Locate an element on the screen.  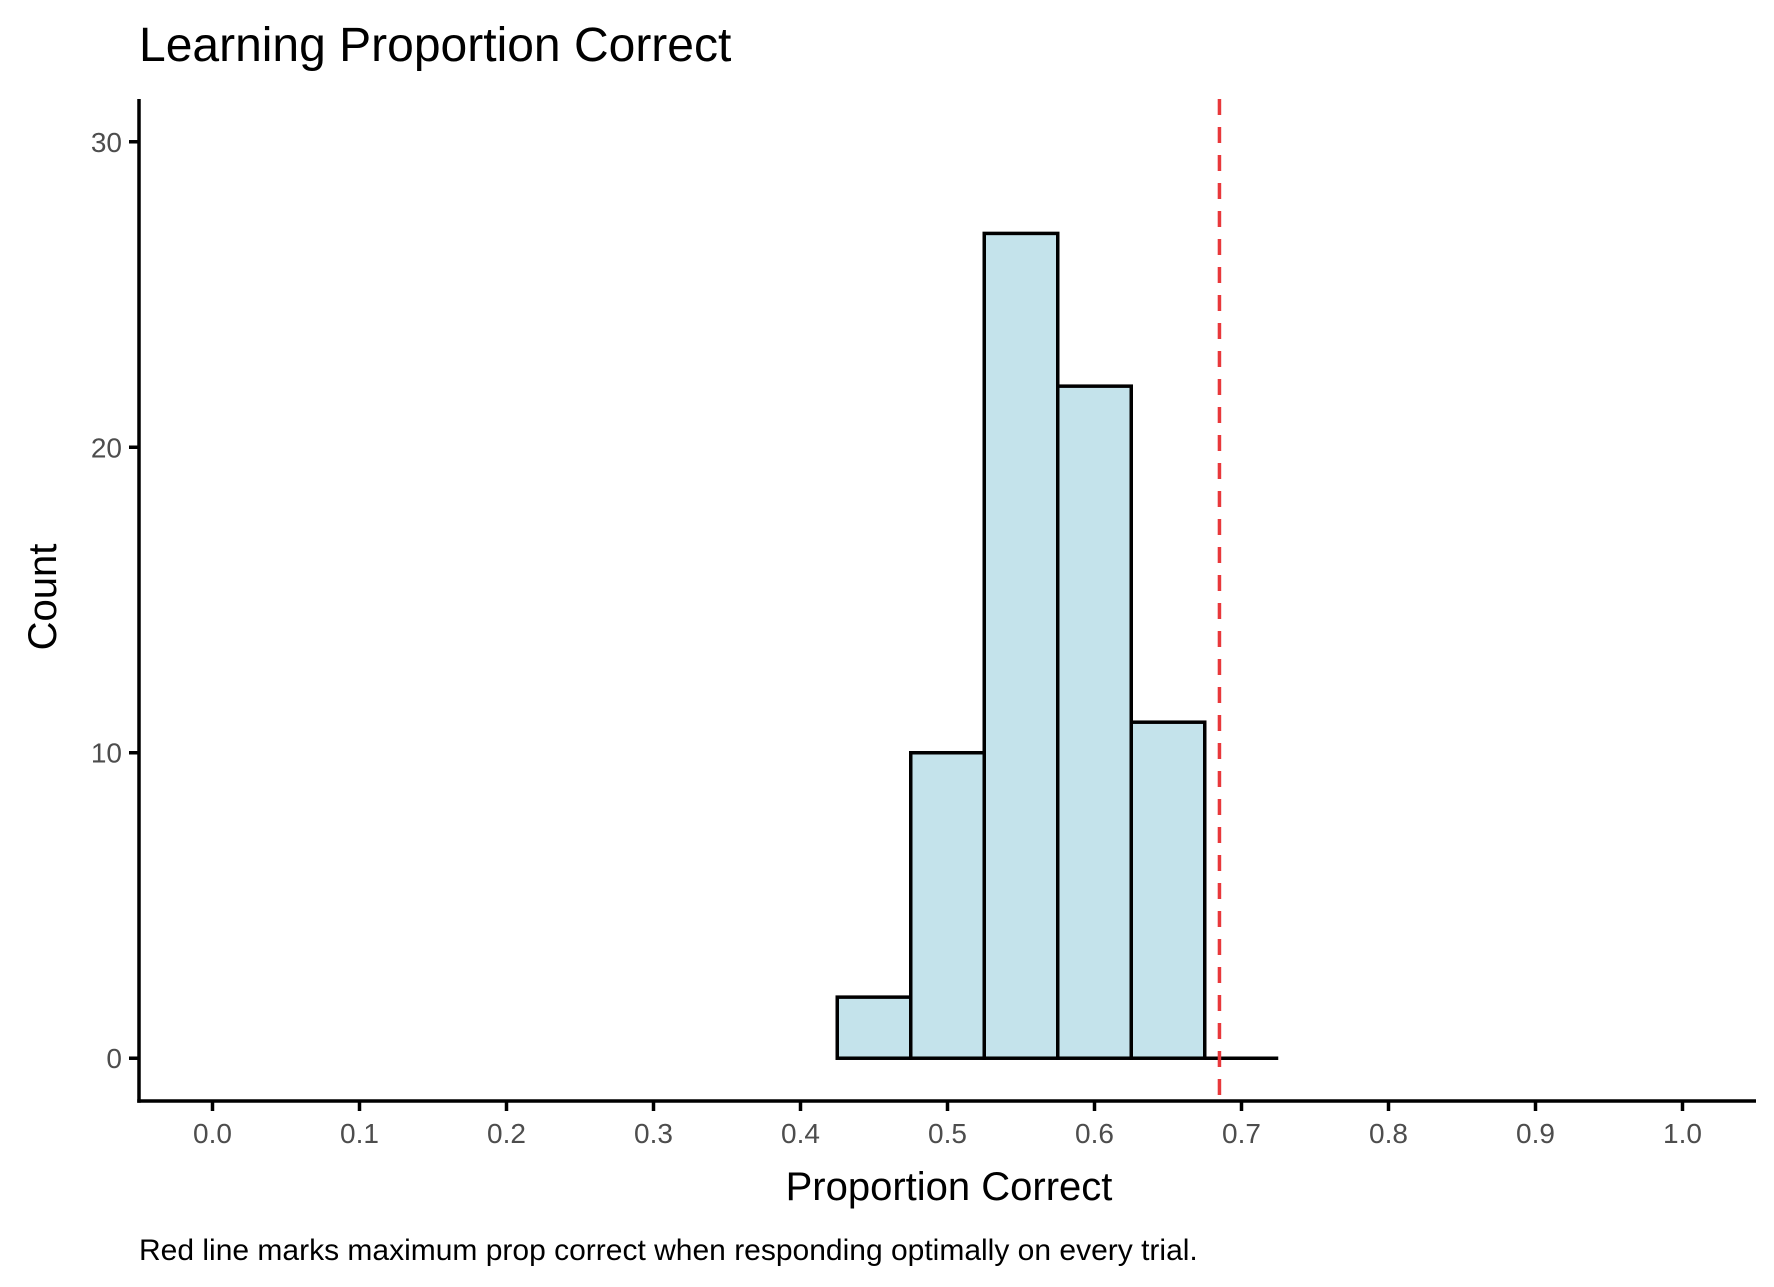
x-tick-label: 0.6 is located at coordinates (1094, 1133).